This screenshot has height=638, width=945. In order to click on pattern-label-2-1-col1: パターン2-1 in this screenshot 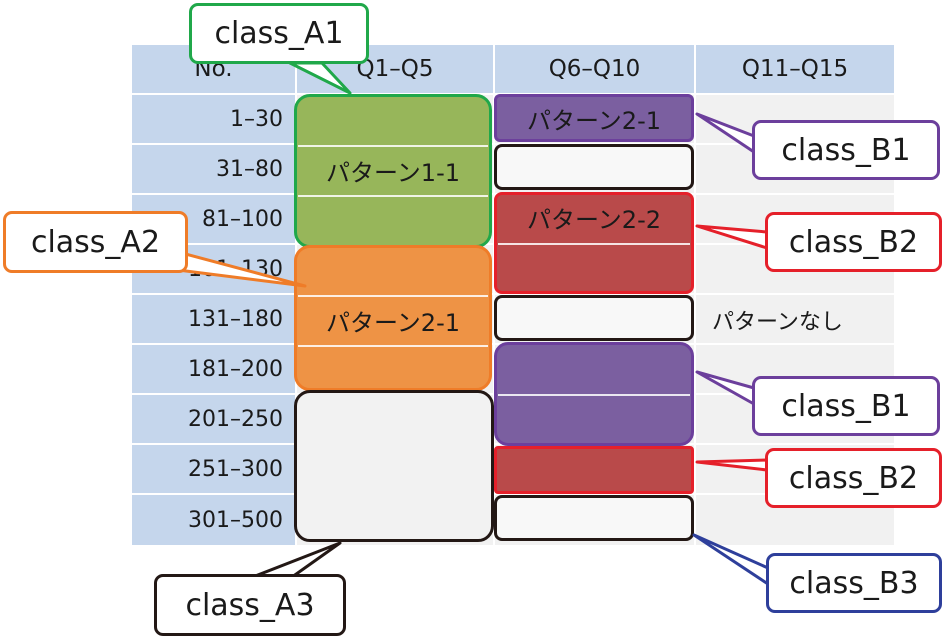, I will do `click(393, 322)`.